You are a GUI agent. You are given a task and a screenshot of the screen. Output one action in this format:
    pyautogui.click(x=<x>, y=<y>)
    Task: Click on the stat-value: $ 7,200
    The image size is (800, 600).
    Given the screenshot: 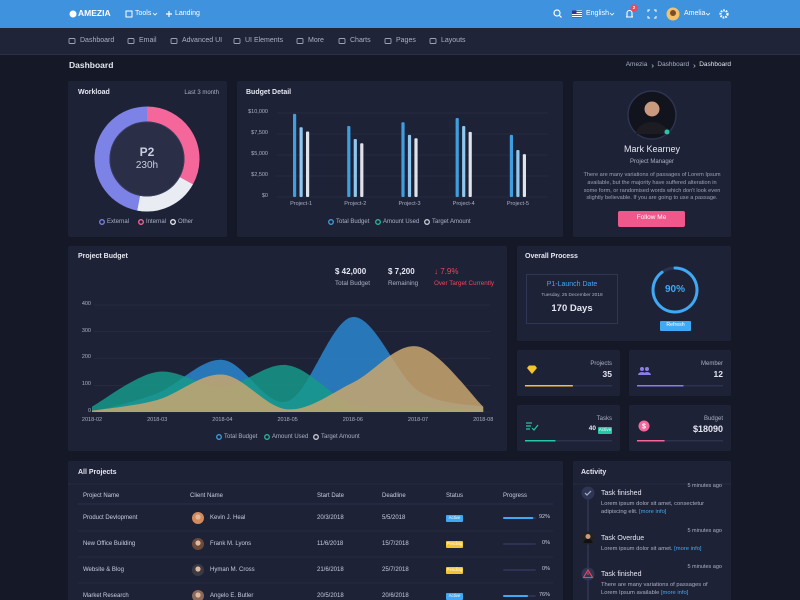 What is the action you would take?
    pyautogui.click(x=401, y=271)
    